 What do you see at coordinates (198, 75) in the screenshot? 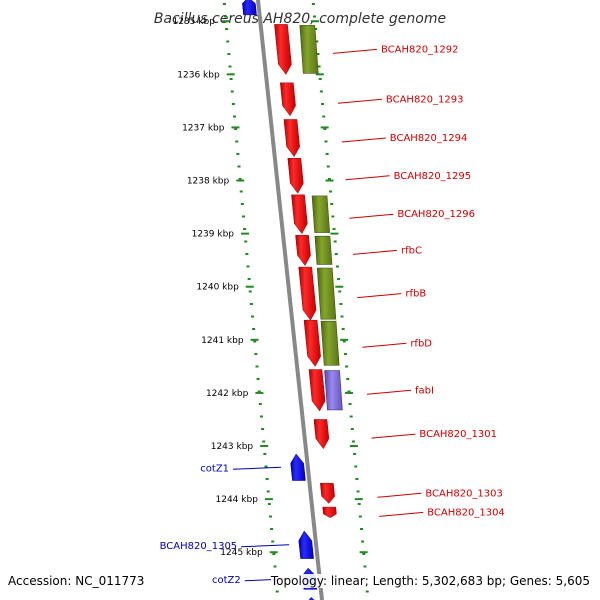
I see `kbp-tick-label: 1236 kbp` at bounding box center [198, 75].